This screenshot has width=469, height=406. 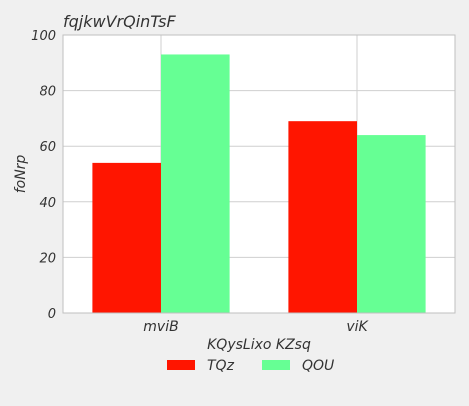 I want to click on bar-TQz-mviB, so click(x=126, y=237).